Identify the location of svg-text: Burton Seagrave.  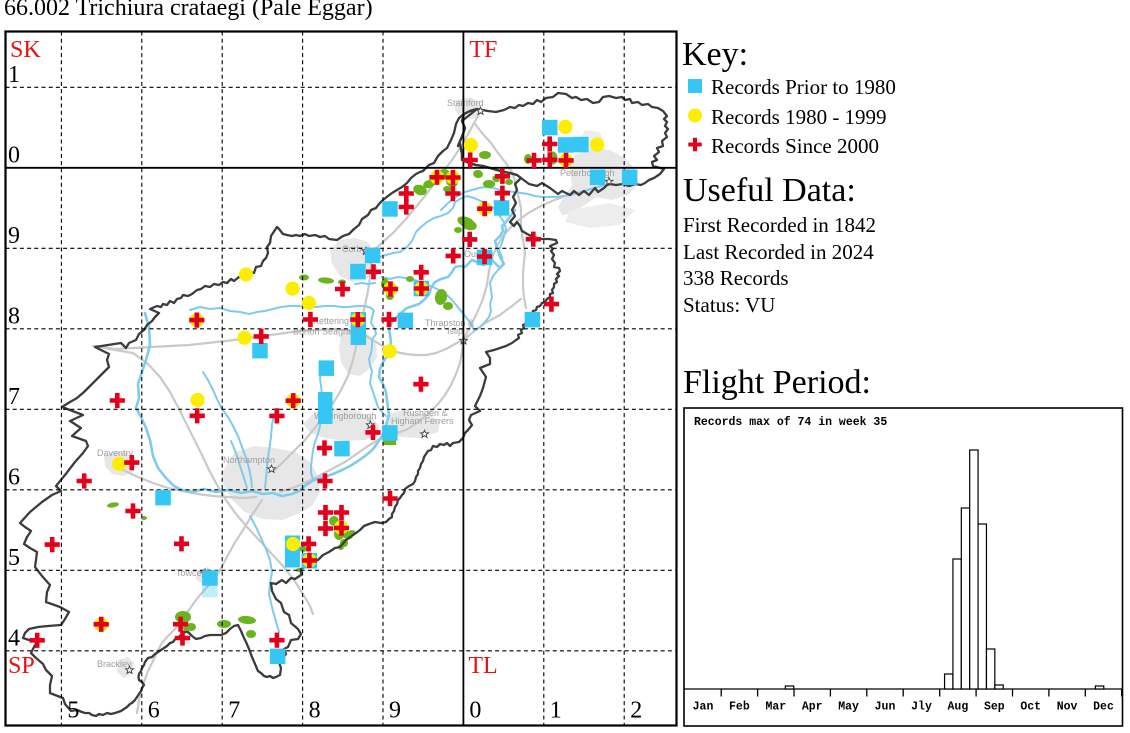
(327, 332).